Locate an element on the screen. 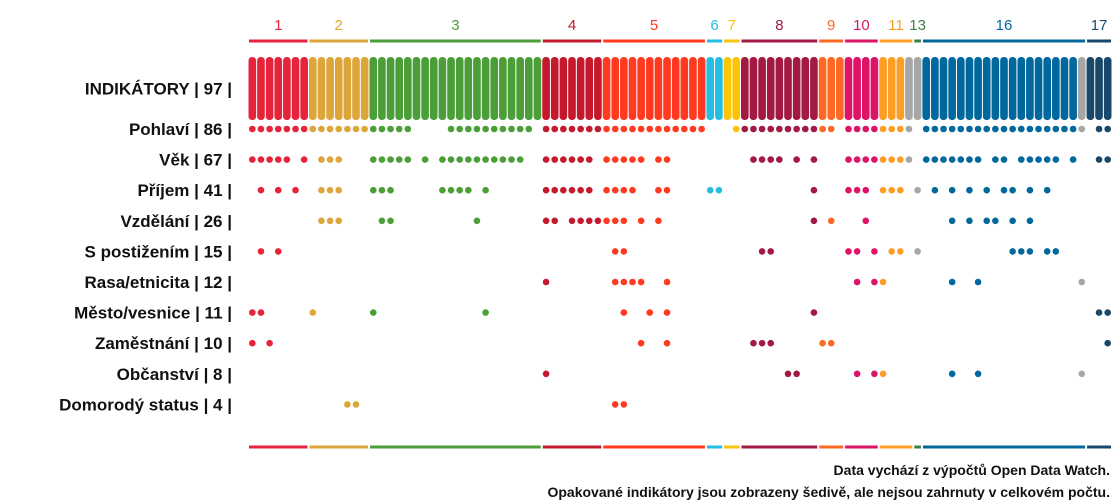  row-label-obcanstvi-8: Občanství | 8 | is located at coordinates (174, 374).